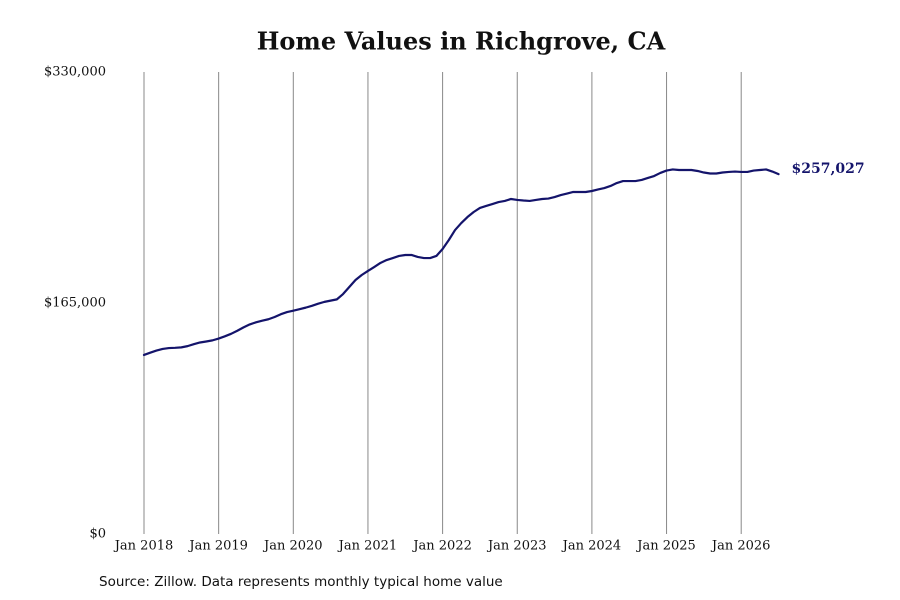  What do you see at coordinates (292, 546) in the screenshot?
I see `x-tick-label: Jan 2020` at bounding box center [292, 546].